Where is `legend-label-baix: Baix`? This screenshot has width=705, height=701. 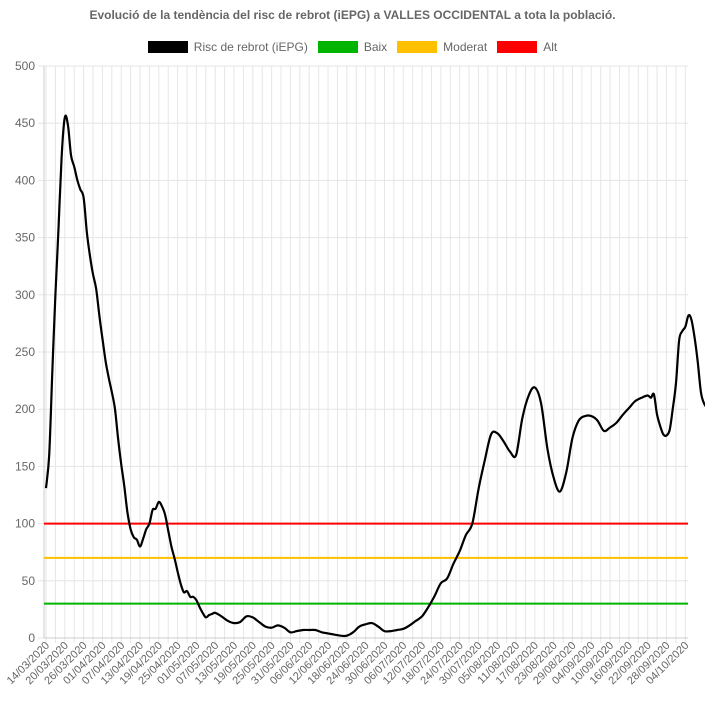
legend-label-baix: Baix is located at coordinates (375, 47).